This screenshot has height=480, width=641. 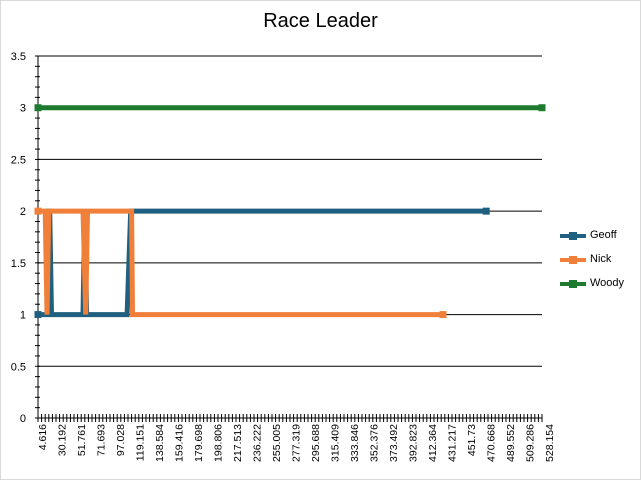 I want to click on legend-marker-nick, so click(x=573, y=260).